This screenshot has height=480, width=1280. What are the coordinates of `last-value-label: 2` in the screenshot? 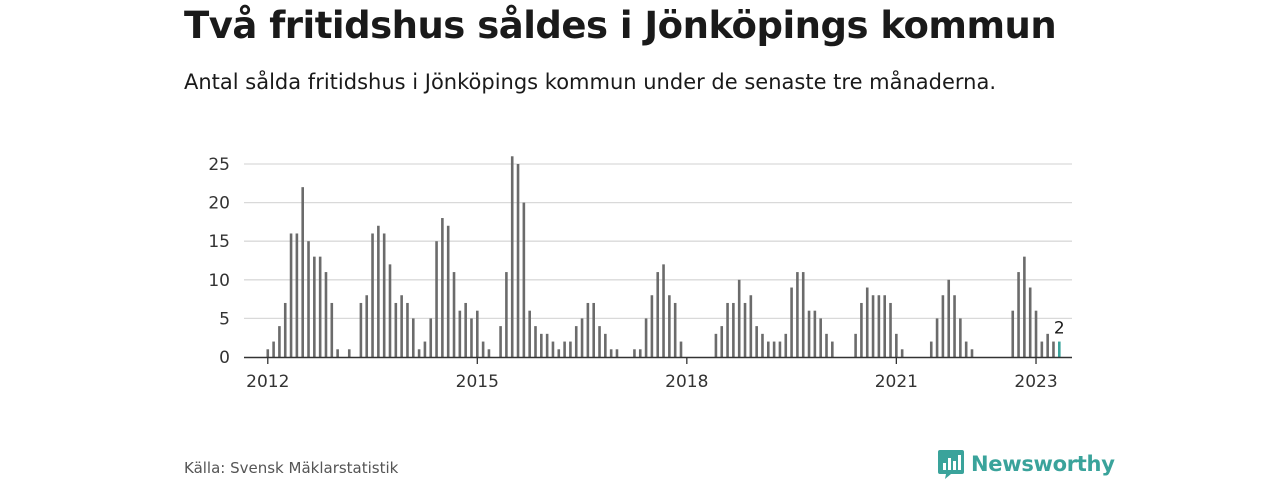 It's located at (1059, 329).